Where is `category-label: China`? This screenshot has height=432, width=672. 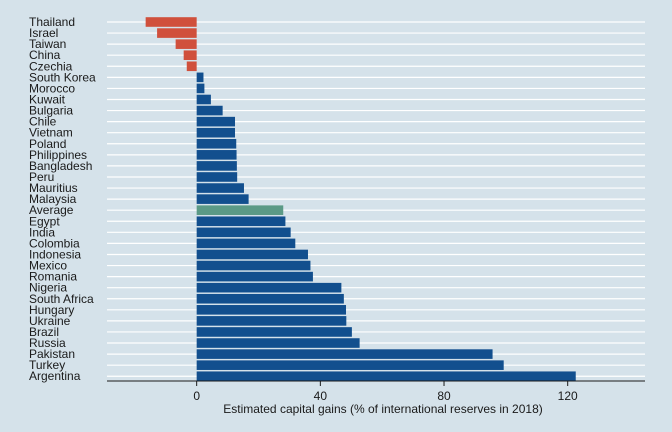
category-label: China is located at coordinates (45, 55).